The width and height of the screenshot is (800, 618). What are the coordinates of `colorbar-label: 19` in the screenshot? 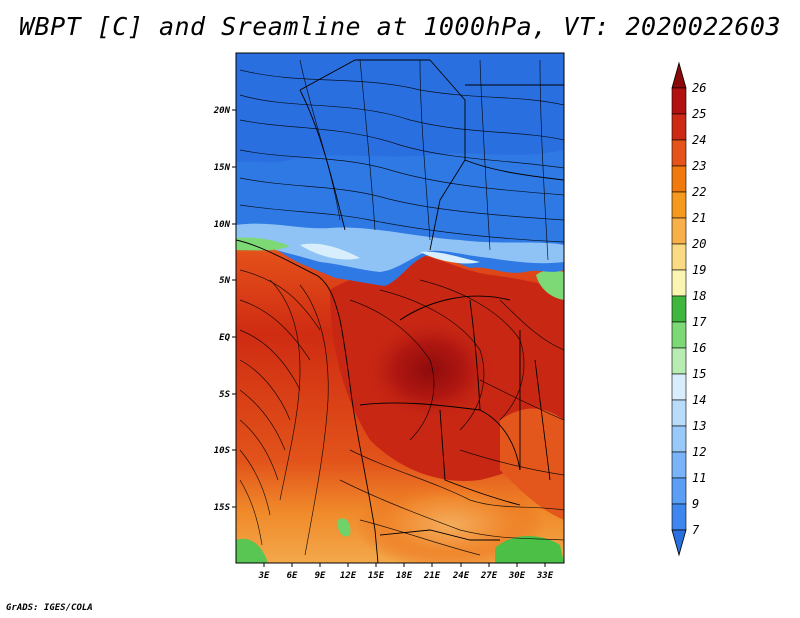 It's located at (699, 270).